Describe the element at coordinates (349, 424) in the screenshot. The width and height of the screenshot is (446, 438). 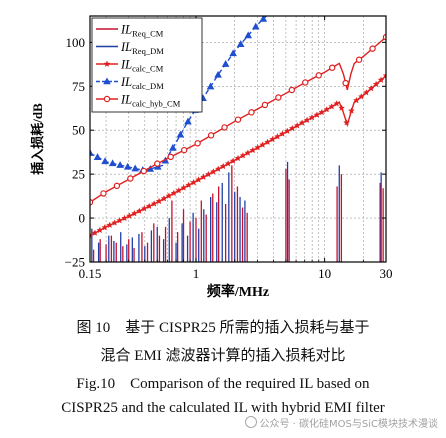
I see `watermark-text: 公众号 · 碳化硅MOS与SiC模块技术漫谈` at that location.